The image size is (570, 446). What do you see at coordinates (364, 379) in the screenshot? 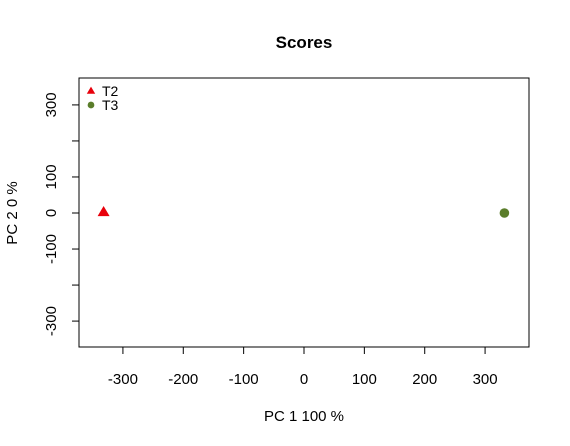
I see `x-tick-label-4: 100` at bounding box center [364, 379].